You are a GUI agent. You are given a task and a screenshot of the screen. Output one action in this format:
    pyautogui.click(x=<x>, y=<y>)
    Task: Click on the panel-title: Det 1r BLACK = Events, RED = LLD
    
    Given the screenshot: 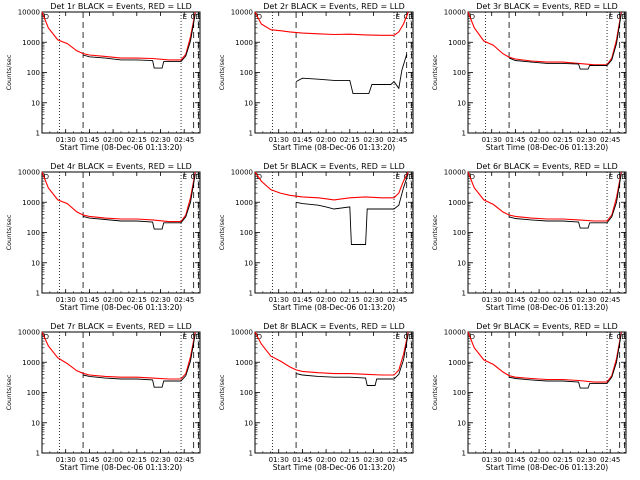 What is the action you would take?
    pyautogui.click(x=121, y=6)
    